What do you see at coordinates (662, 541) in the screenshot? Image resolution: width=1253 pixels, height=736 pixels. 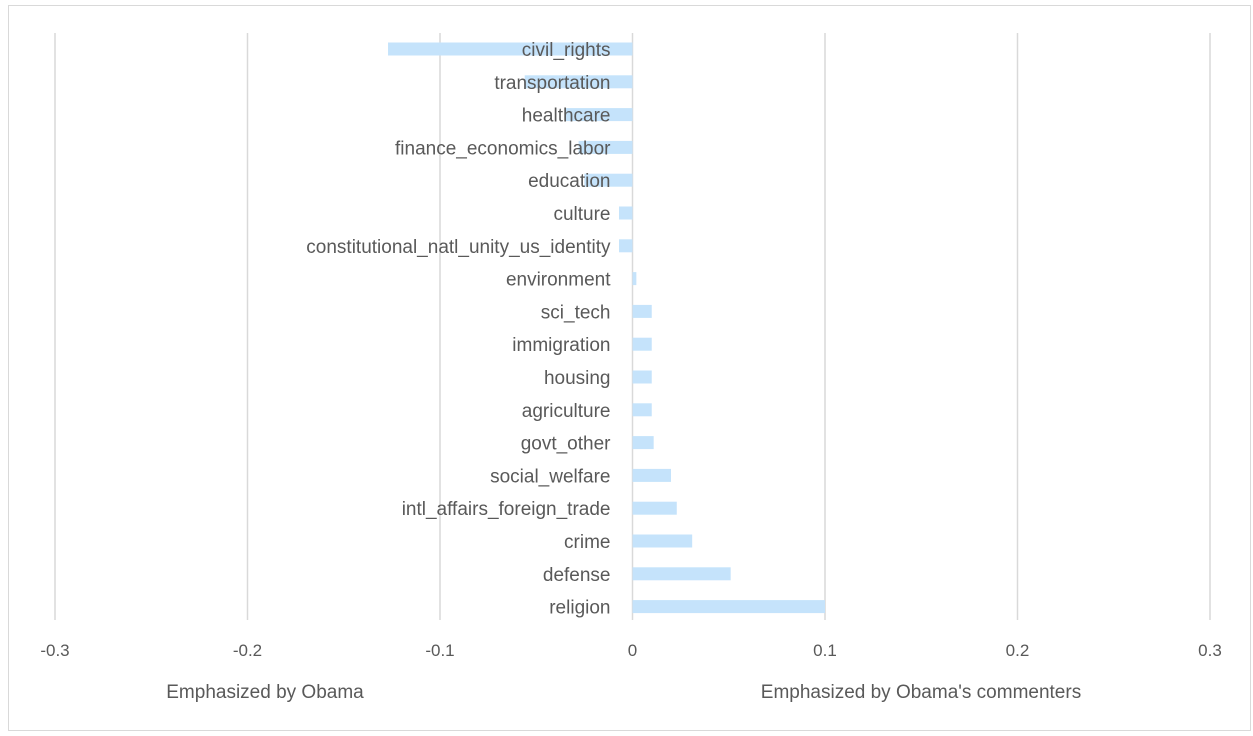 I see `bar-crime` at bounding box center [662, 541].